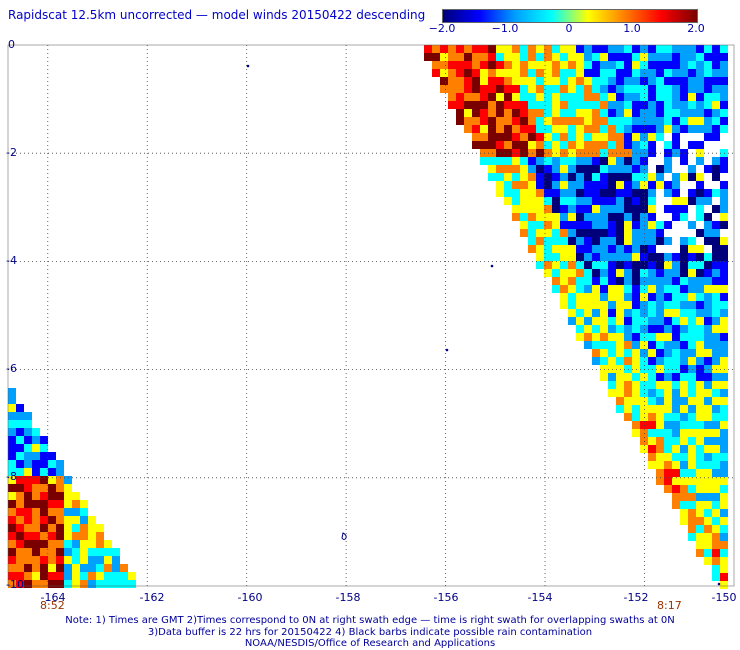 This screenshot has height=650, width=740. Describe the element at coordinates (540, 597) in the screenshot. I see `lon-label: -154` at that location.